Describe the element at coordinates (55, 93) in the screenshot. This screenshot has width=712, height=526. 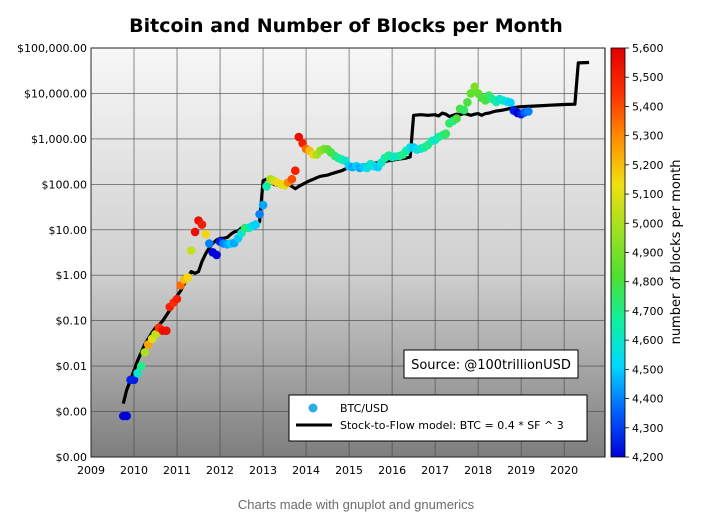
I see `y-tick-label: $10,000.00` at that location.